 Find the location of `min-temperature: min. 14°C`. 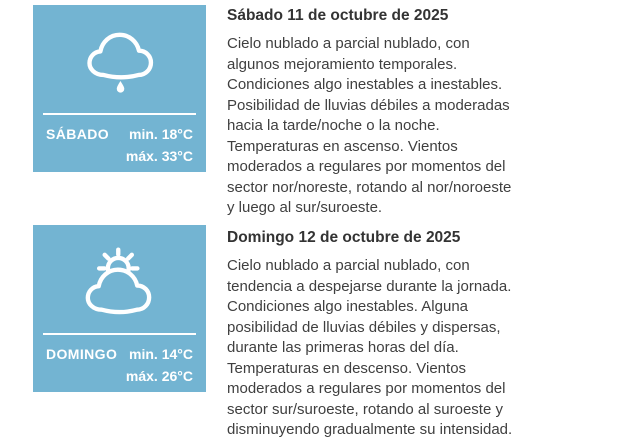

min-temperature: min. 14°C is located at coordinates (161, 354).